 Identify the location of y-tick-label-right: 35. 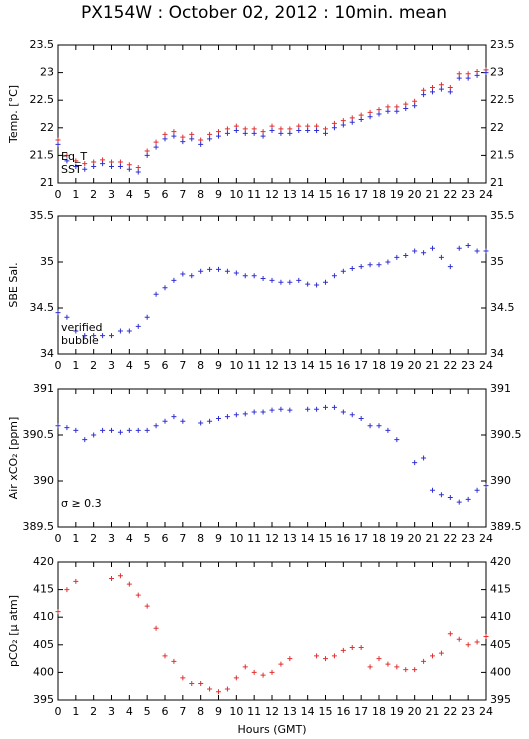
(497, 261).